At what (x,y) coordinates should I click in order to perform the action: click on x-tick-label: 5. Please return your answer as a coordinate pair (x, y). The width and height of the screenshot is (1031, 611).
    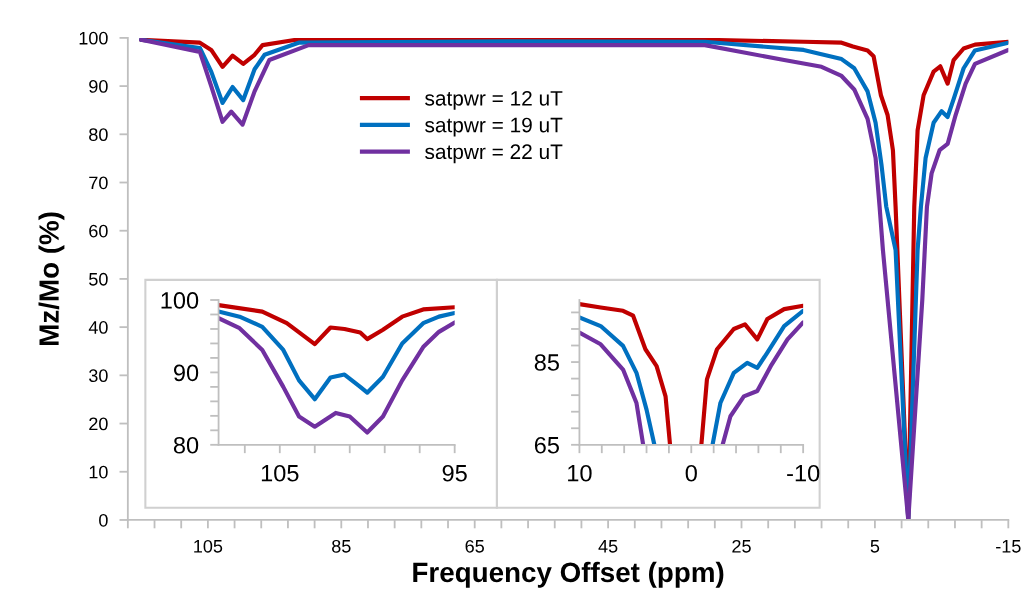
    Looking at the image, I should click on (875, 546).